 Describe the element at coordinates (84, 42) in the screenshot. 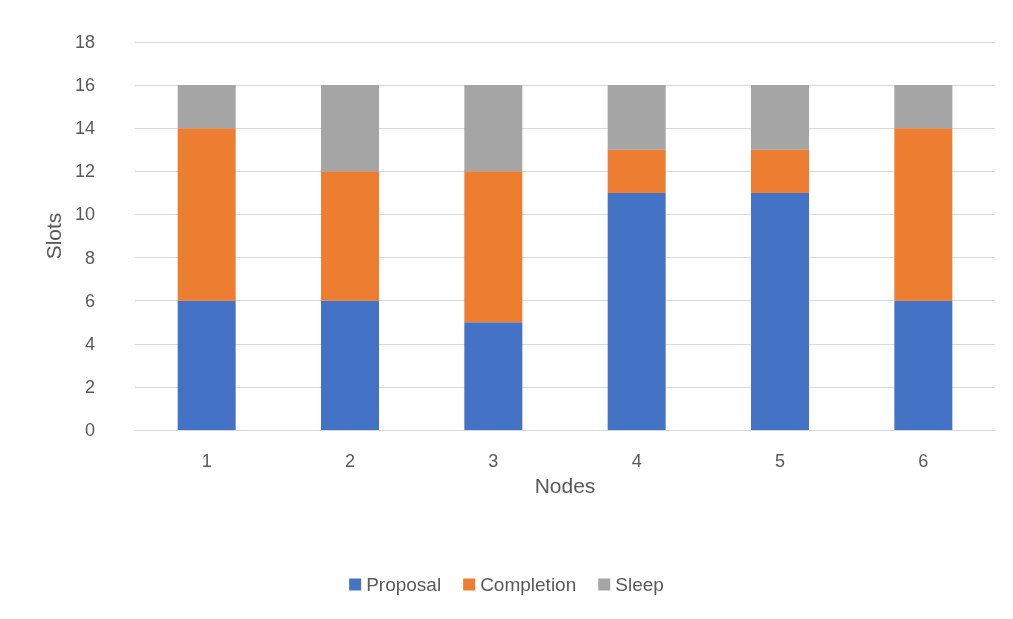

I see `y-tick-label: 18` at that location.